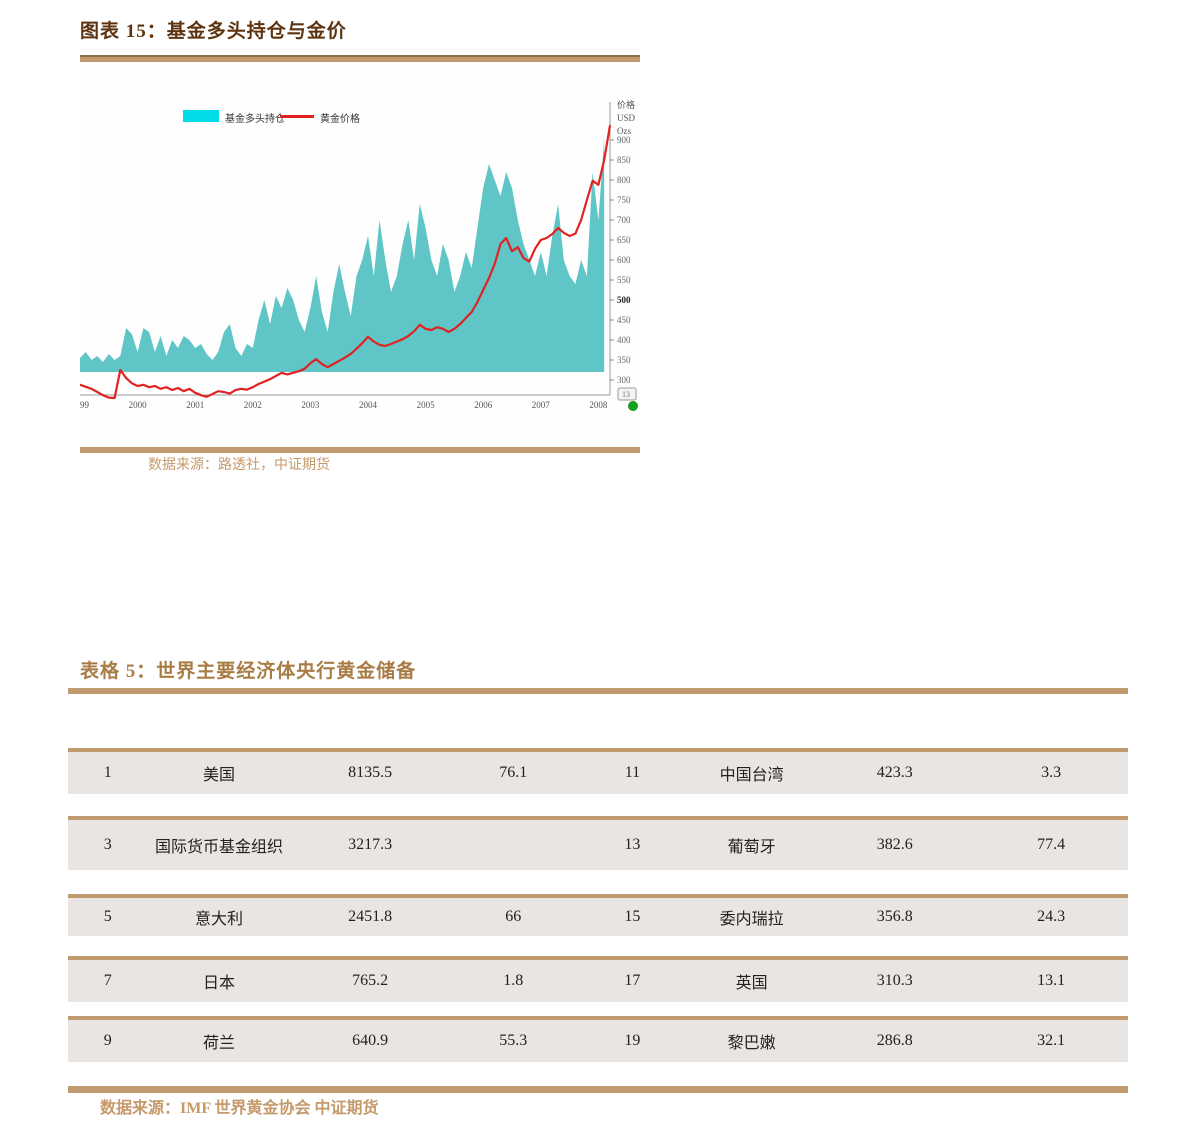 This screenshot has width=1191, height=1140. Describe the element at coordinates (624, 340) in the screenshot. I see `right-axis-tick-label: 400` at that location.